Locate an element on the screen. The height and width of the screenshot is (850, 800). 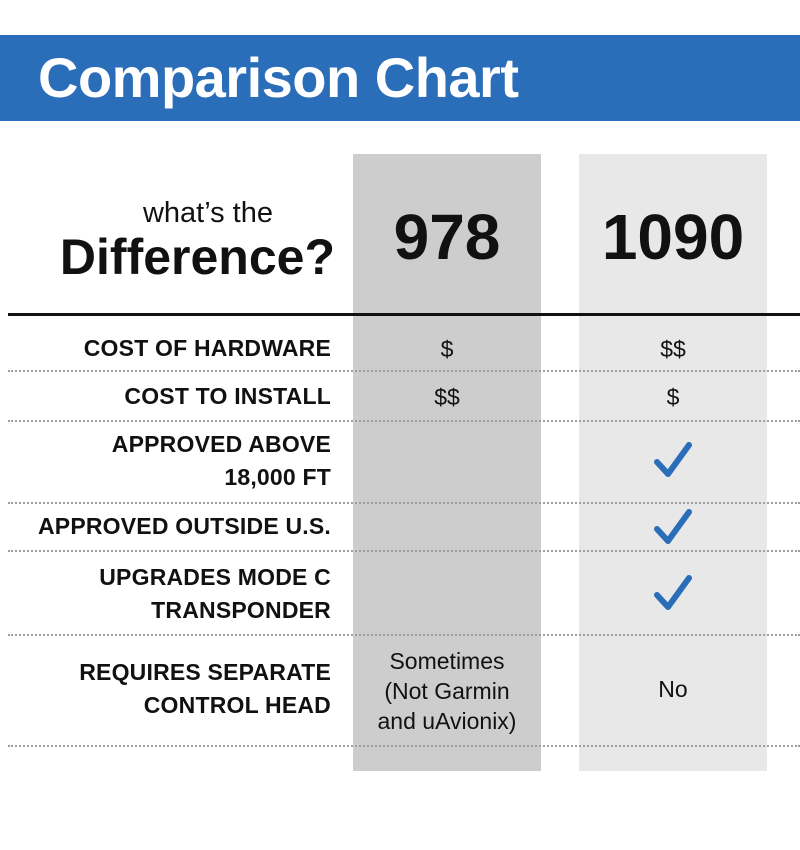
cell-1090: $ is located at coordinates (673, 397).